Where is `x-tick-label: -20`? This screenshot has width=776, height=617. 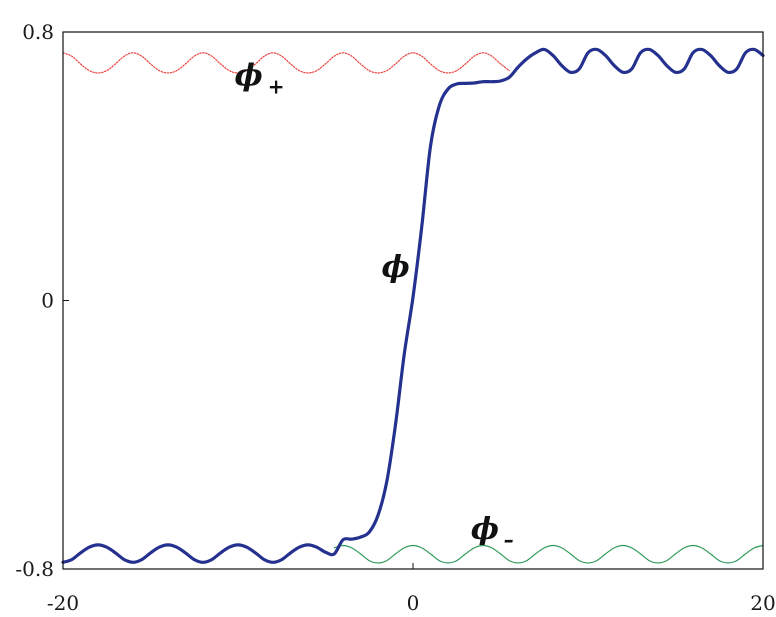 x-tick-label: -20 is located at coordinates (63, 603).